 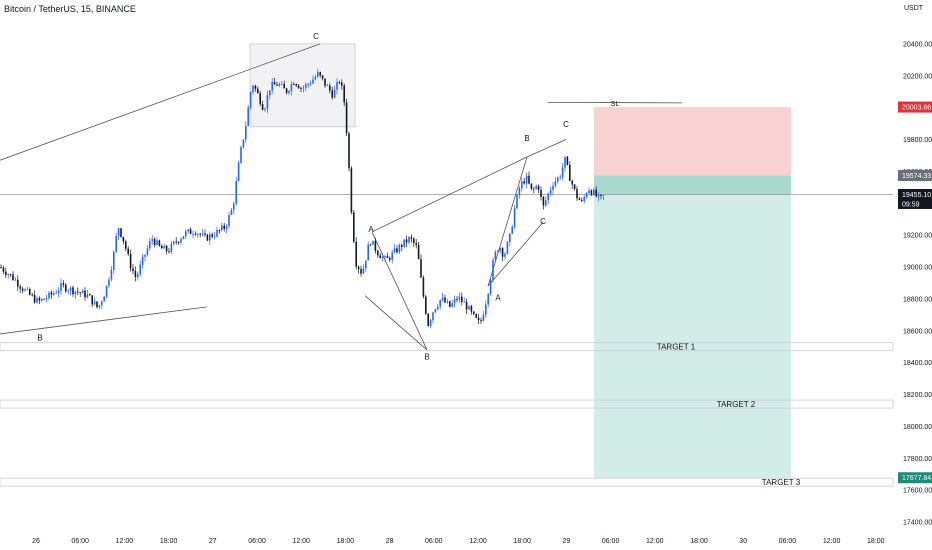 I want to click on price-tick-label: 20200.00, so click(x=917, y=76).